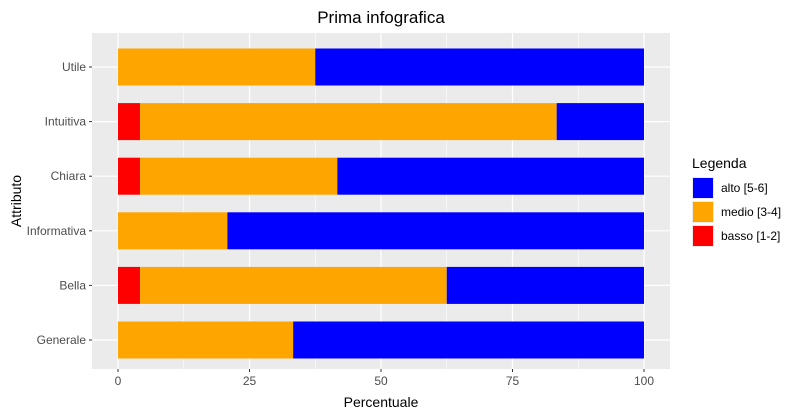 This screenshot has height=416, width=800. Describe the element at coordinates (348, 122) in the screenshot. I see `bar-segment-intuitiva-medio` at that location.